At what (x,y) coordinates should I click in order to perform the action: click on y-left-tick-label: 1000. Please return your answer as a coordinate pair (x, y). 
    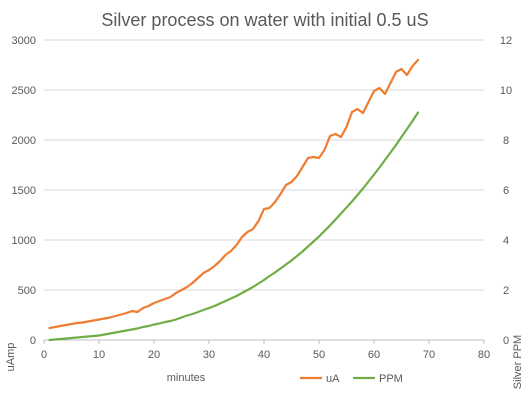
    Looking at the image, I should click on (24, 241).